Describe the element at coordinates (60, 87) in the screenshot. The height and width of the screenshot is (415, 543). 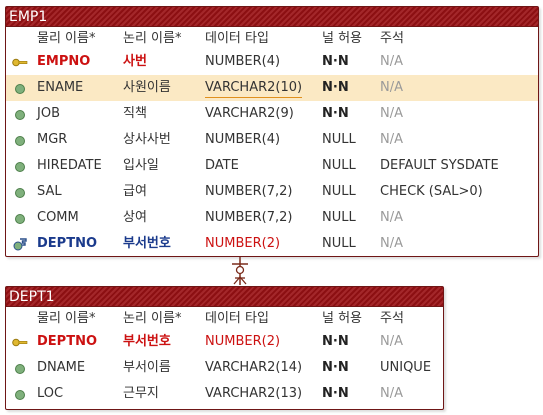
I see `physical-name: ENAME` at that location.